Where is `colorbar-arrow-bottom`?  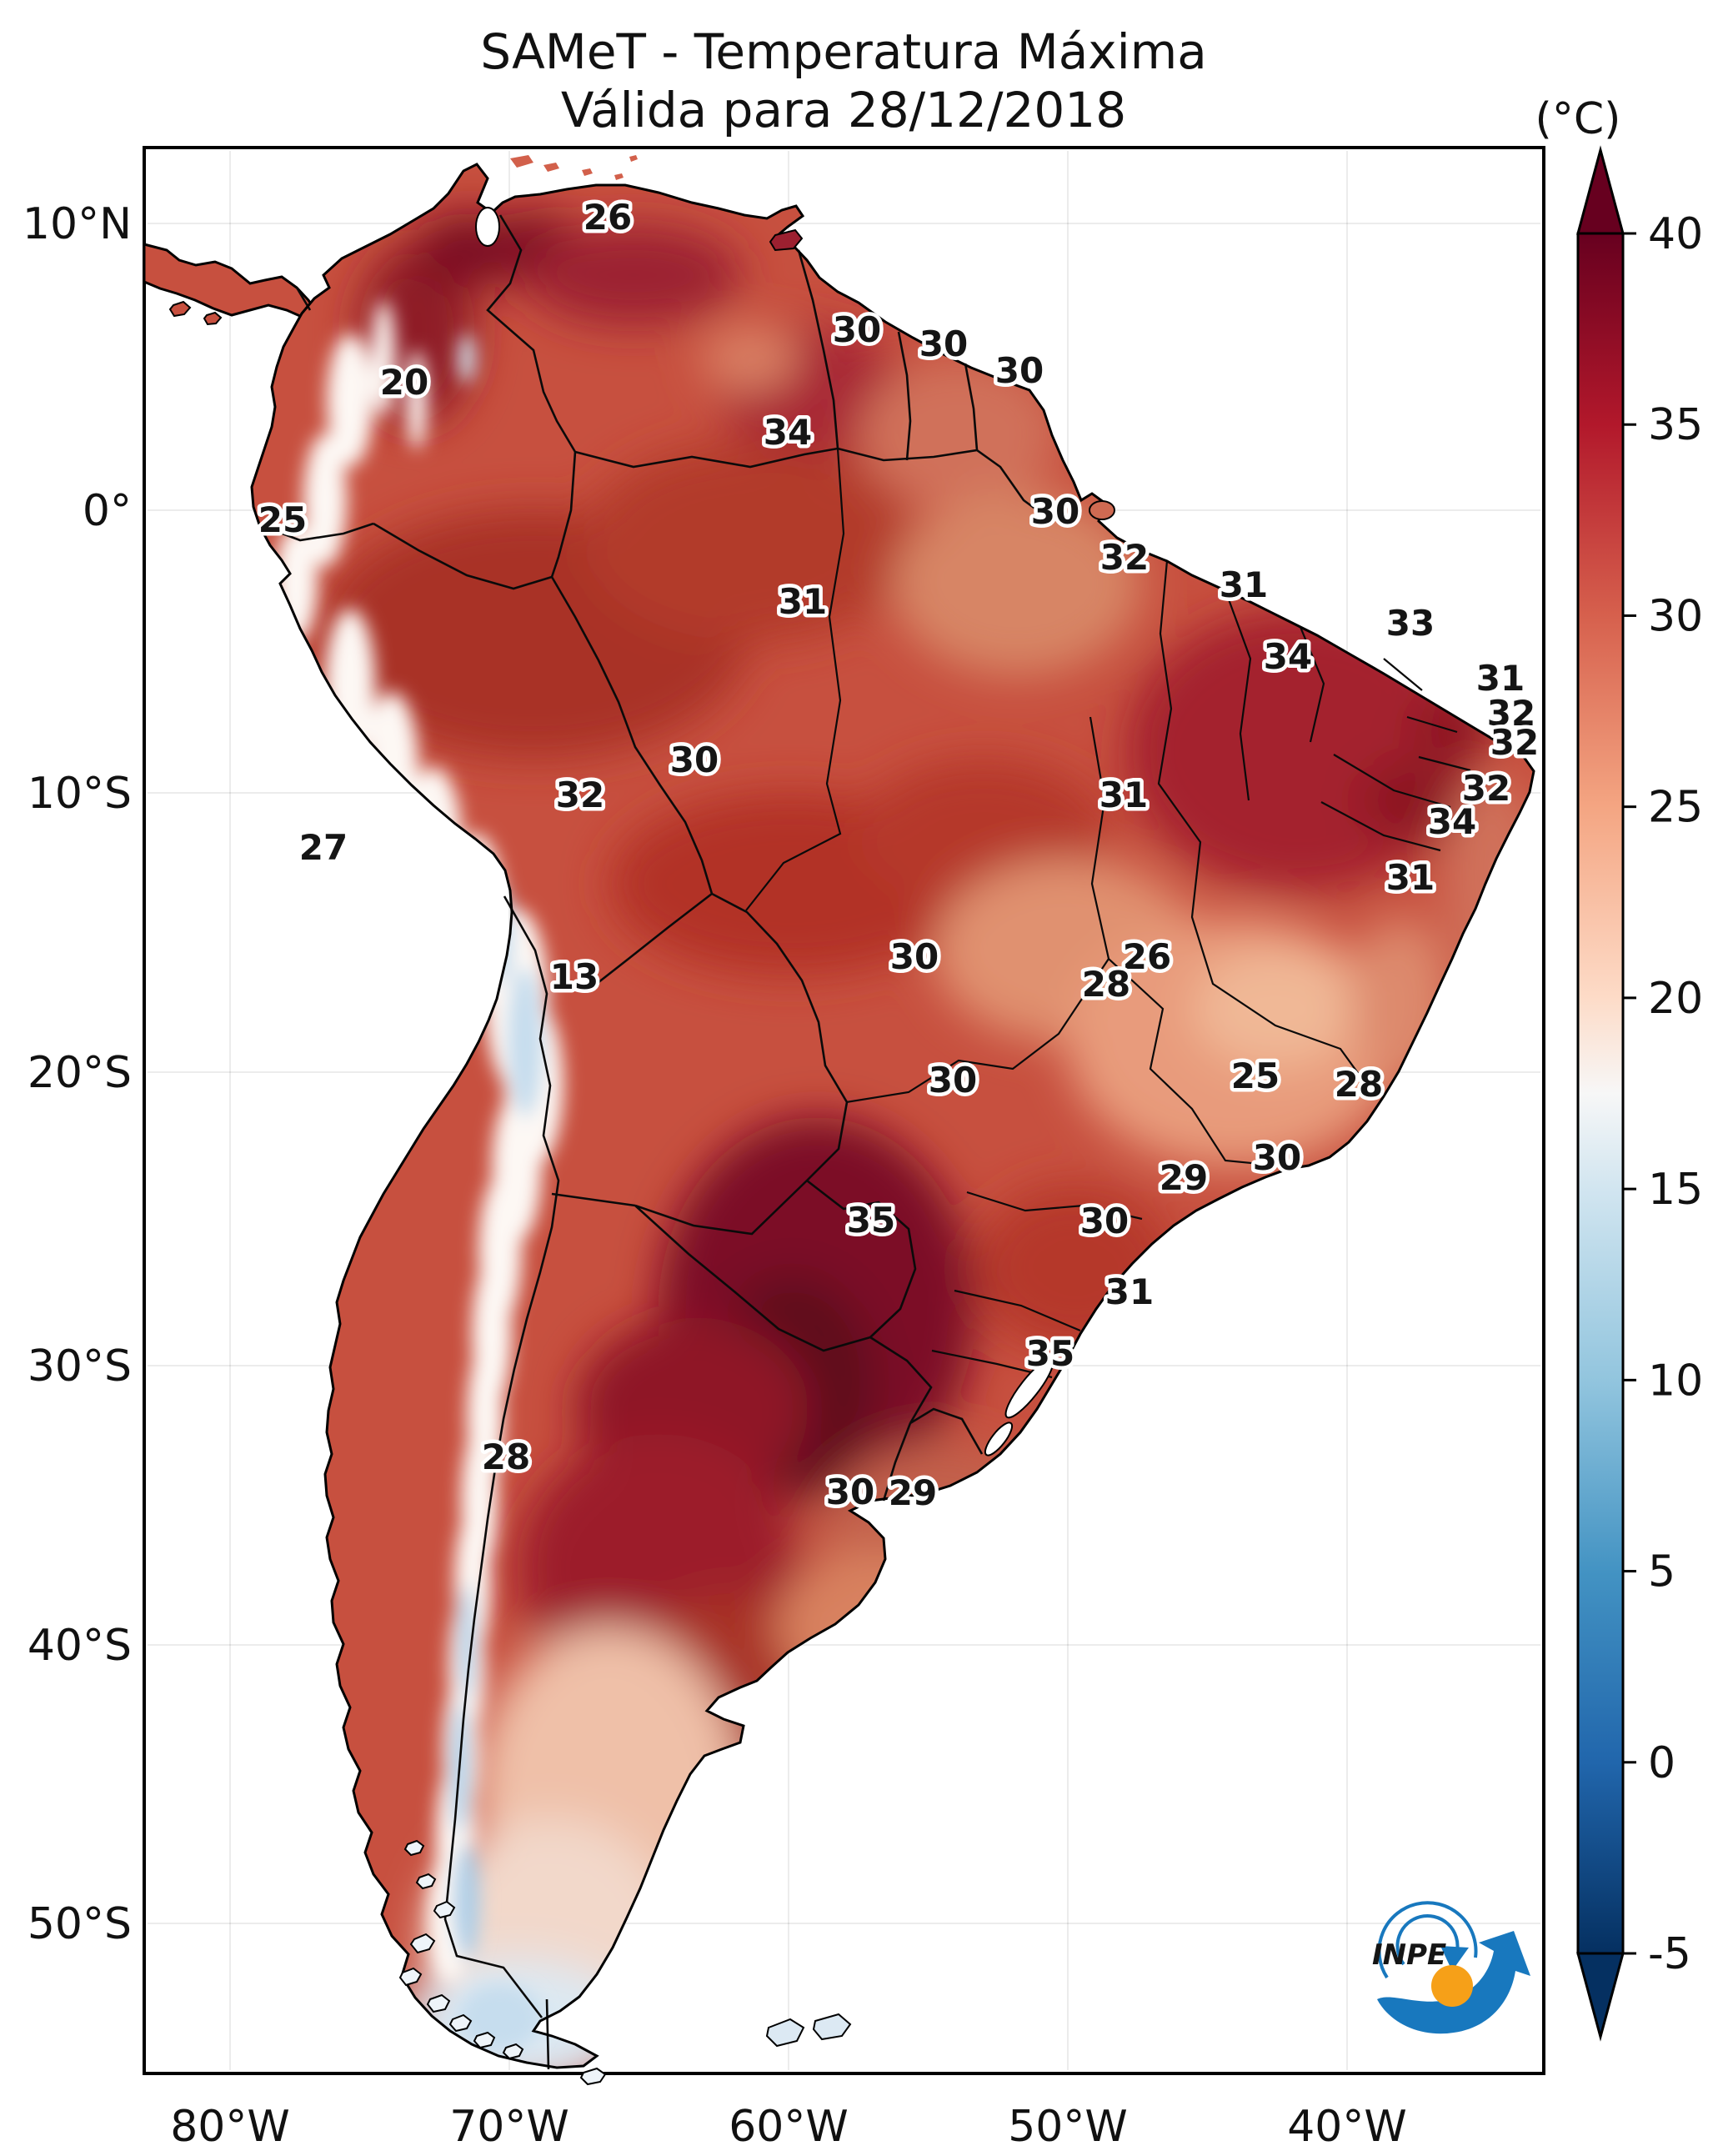
colorbar-arrow-bottom is located at coordinates (1600, 1997).